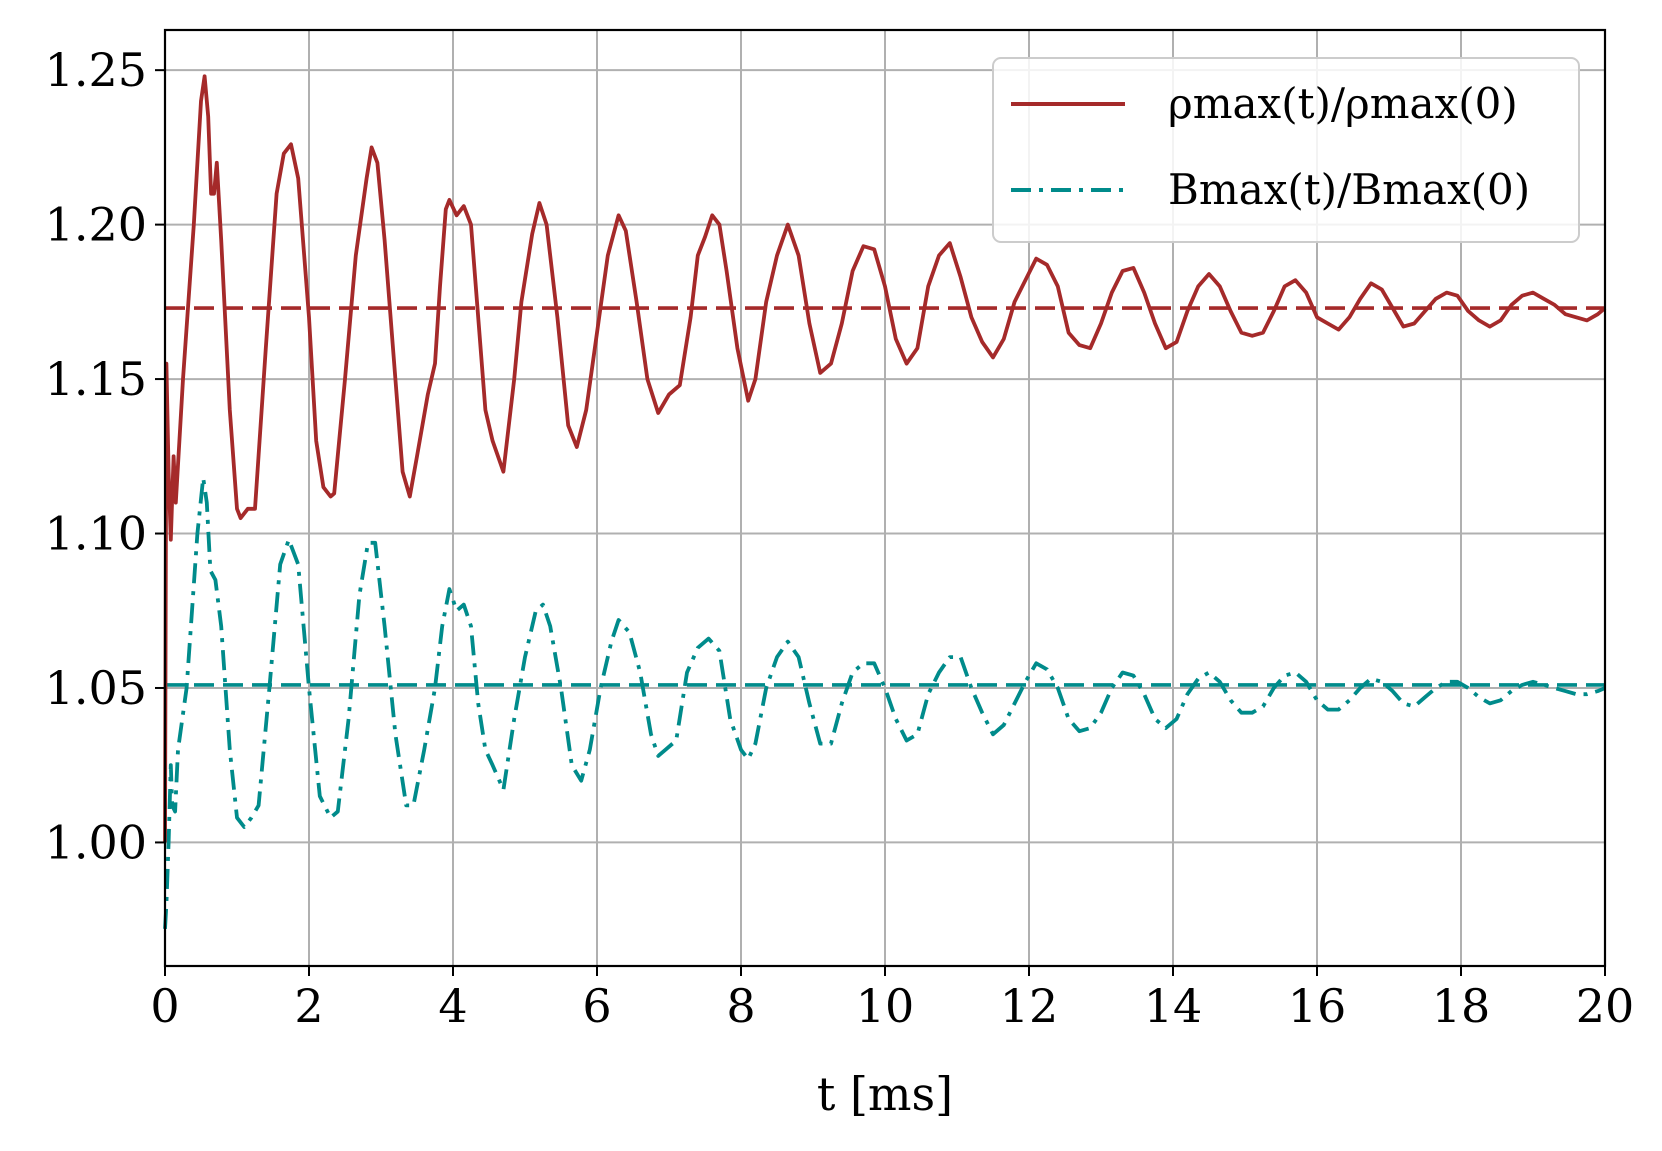 The height and width of the screenshot is (1151, 1662). Describe the element at coordinates (740, 1006) in the screenshot. I see `x-tick-label-4: 8` at that location.